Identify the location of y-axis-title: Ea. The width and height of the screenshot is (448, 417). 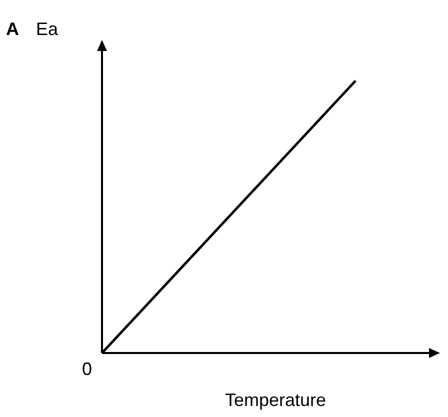
(47, 29).